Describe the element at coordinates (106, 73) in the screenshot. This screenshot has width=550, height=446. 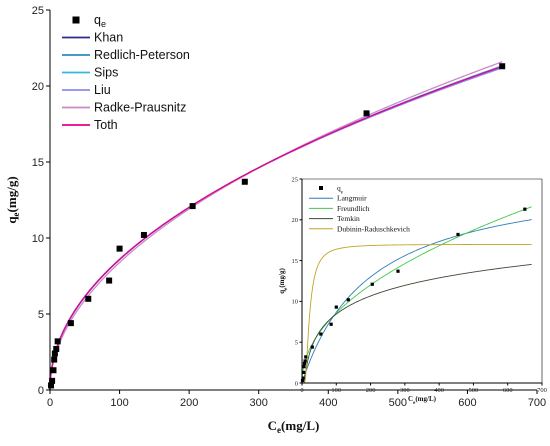
I see `legend-label-sips: Sips` at that location.